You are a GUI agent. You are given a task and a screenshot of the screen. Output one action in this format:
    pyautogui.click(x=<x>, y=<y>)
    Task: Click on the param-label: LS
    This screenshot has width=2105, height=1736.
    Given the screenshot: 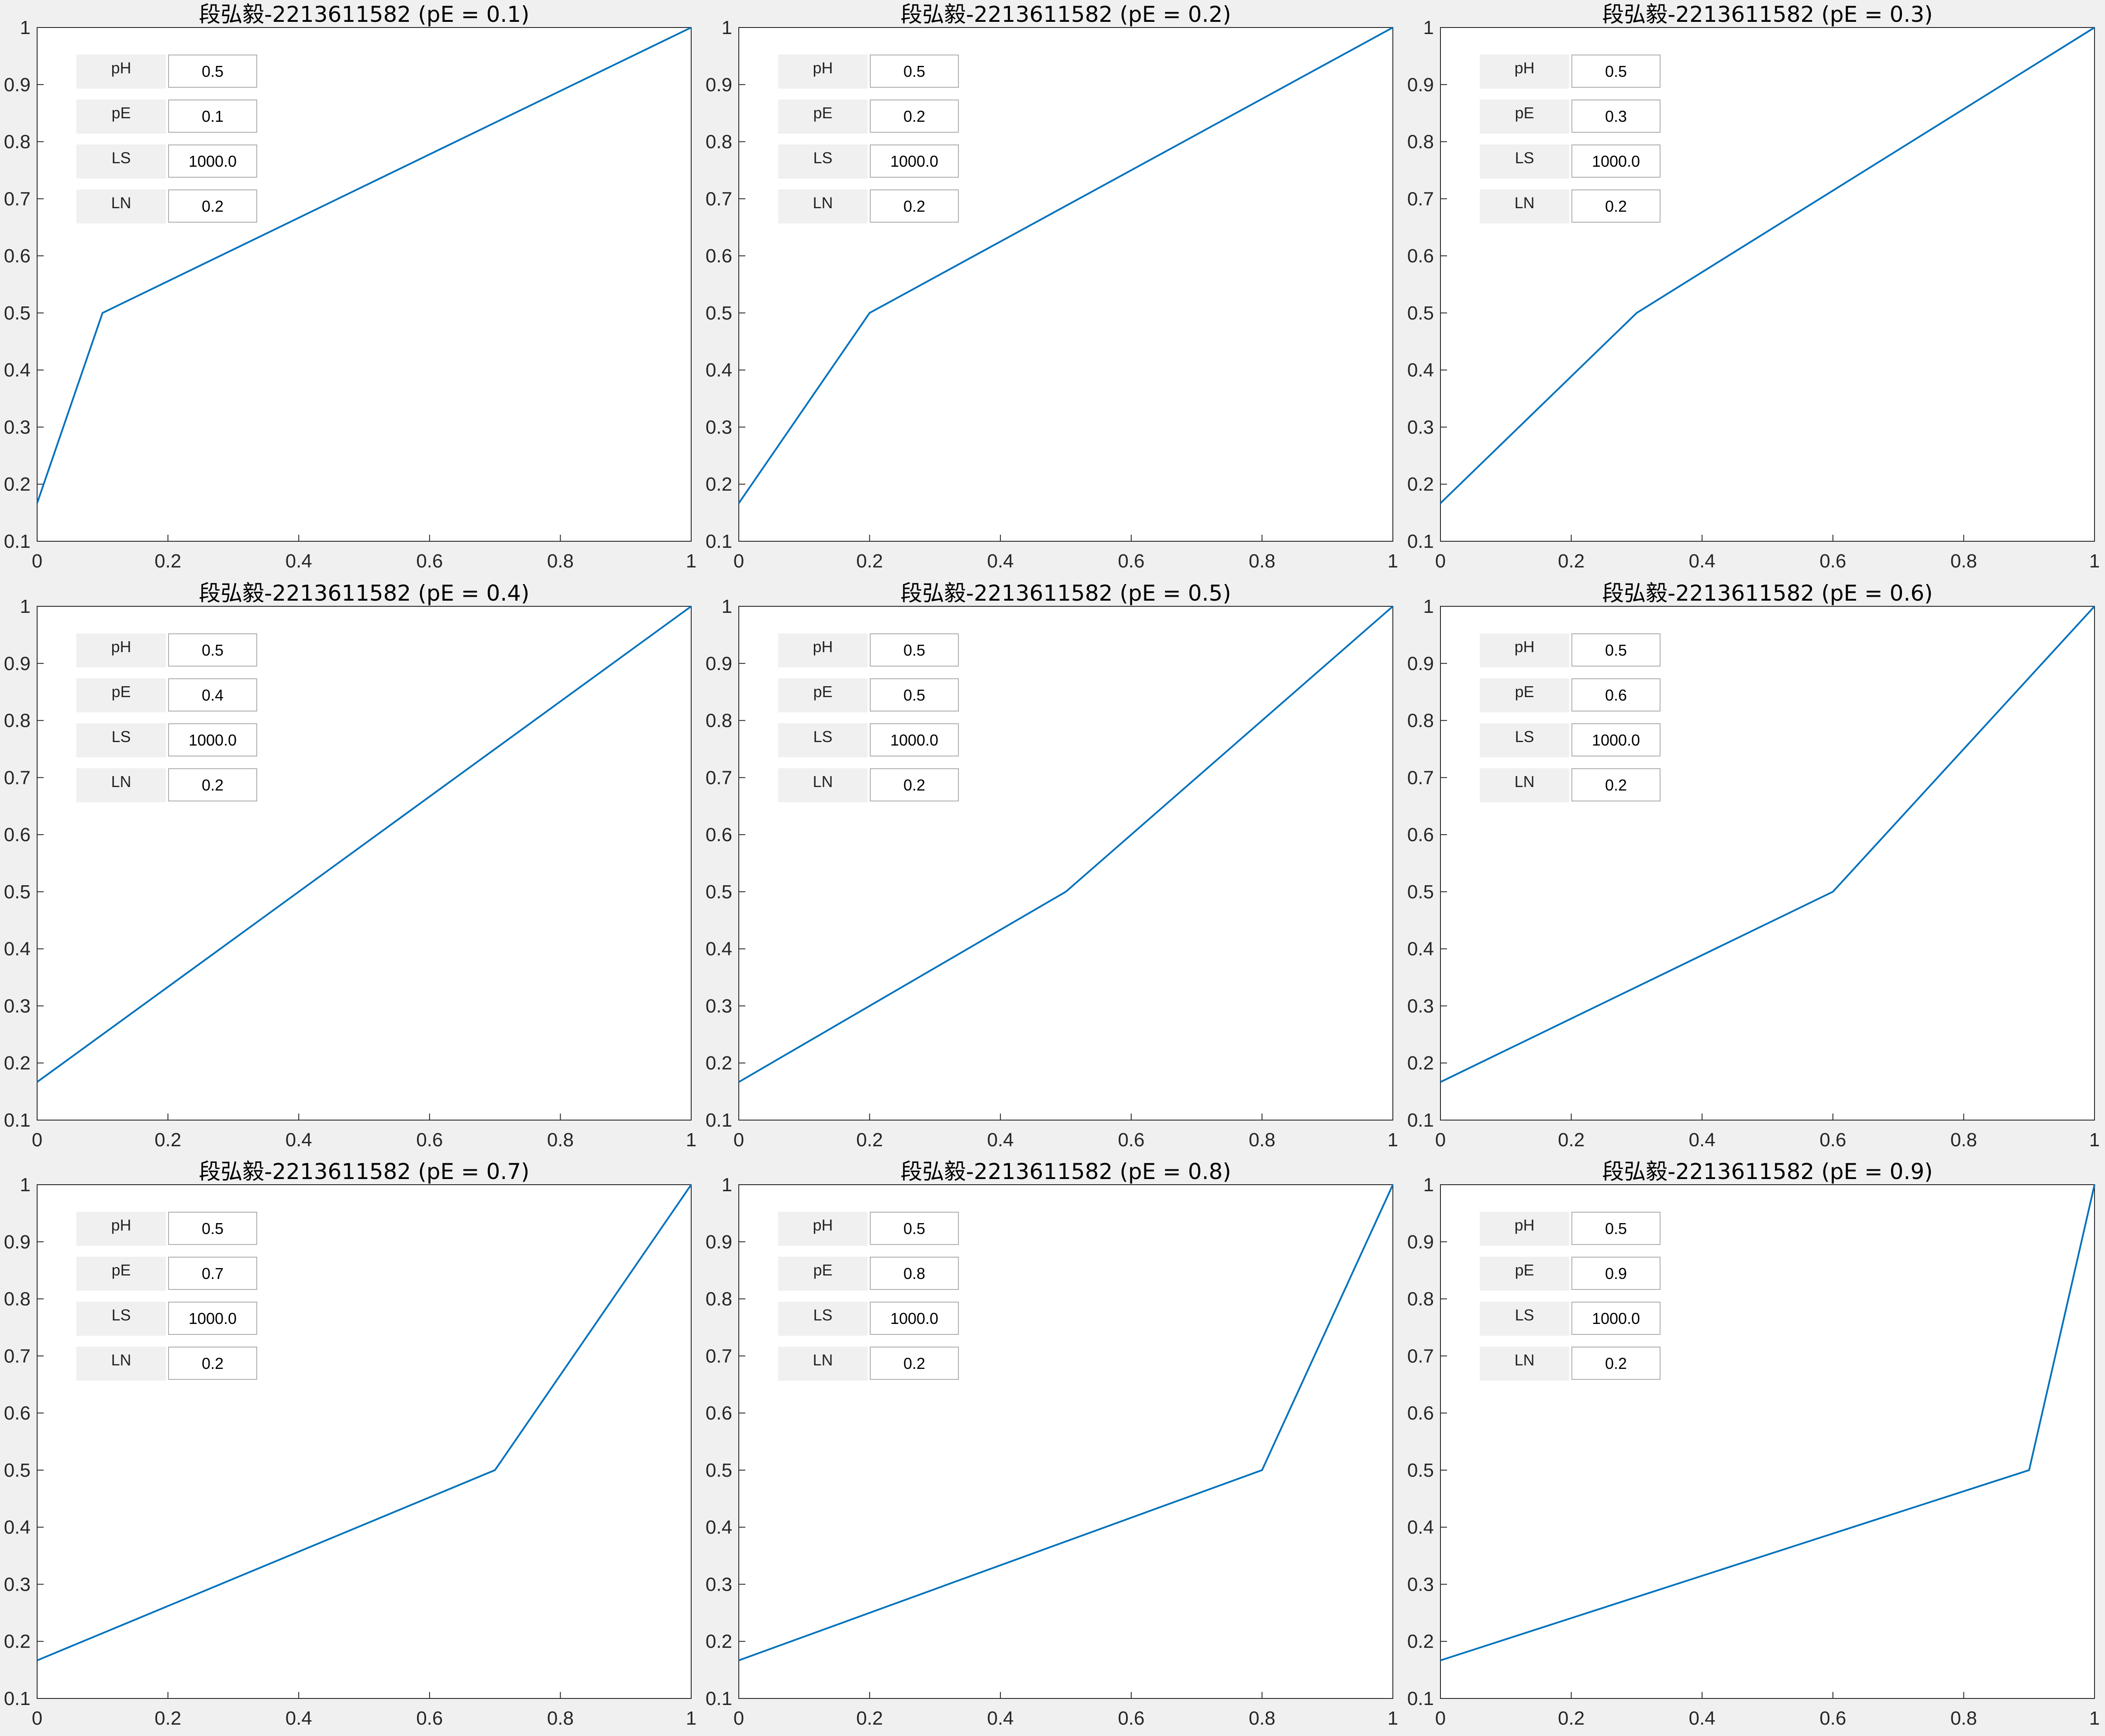 What is the action you would take?
    pyautogui.click(x=121, y=161)
    